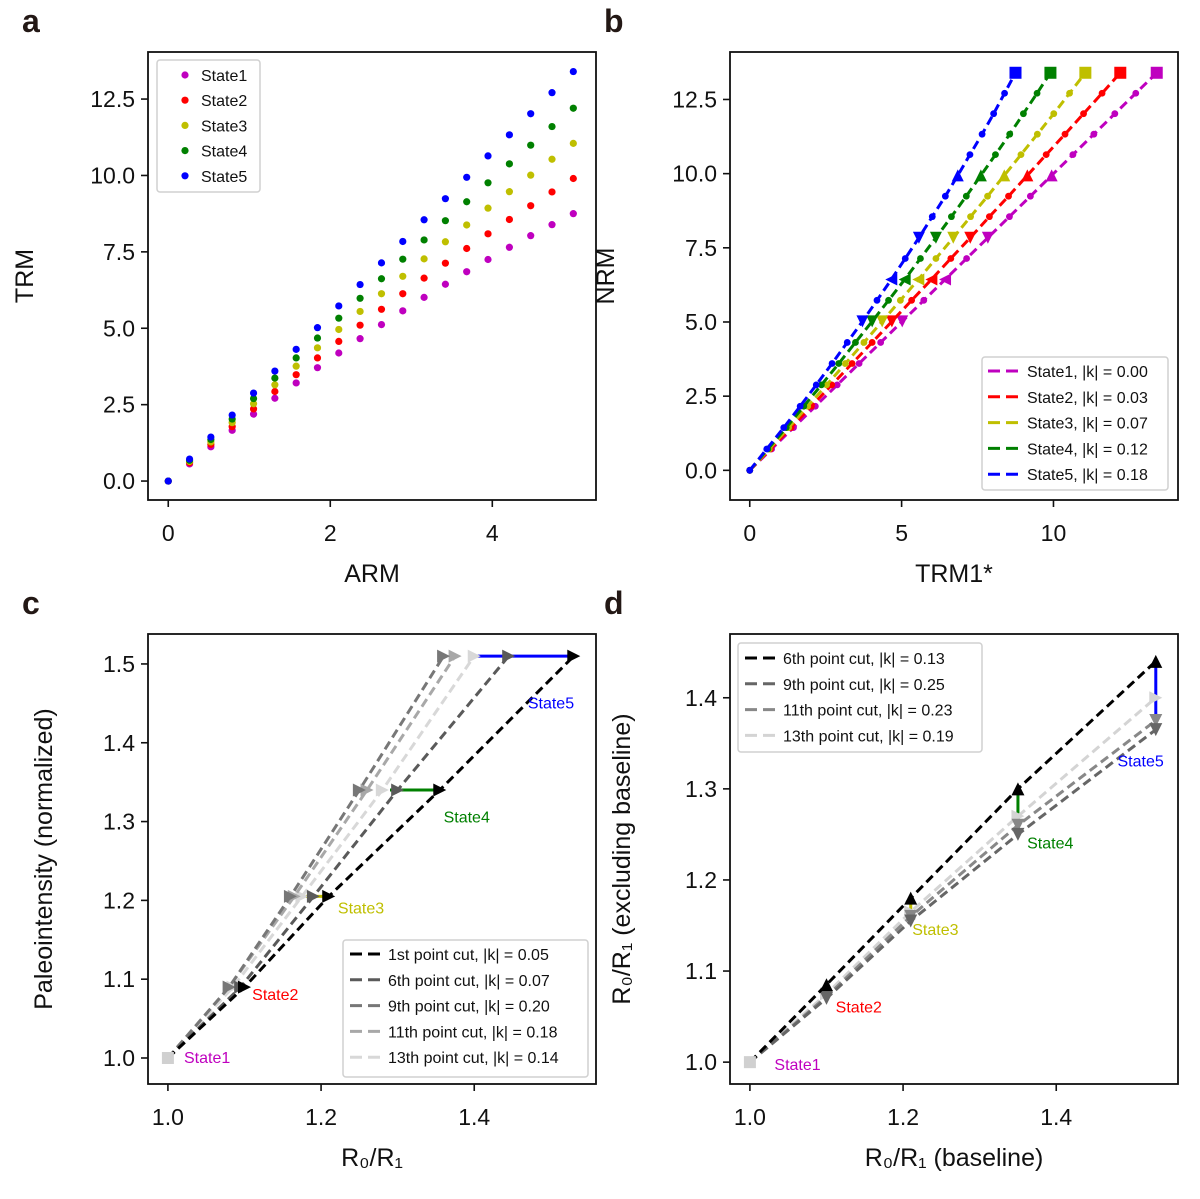 This screenshot has height=1199, width=1200. Describe the element at coordinates (701, 971) in the screenshot. I see `y-tick-label: 1.1` at that location.